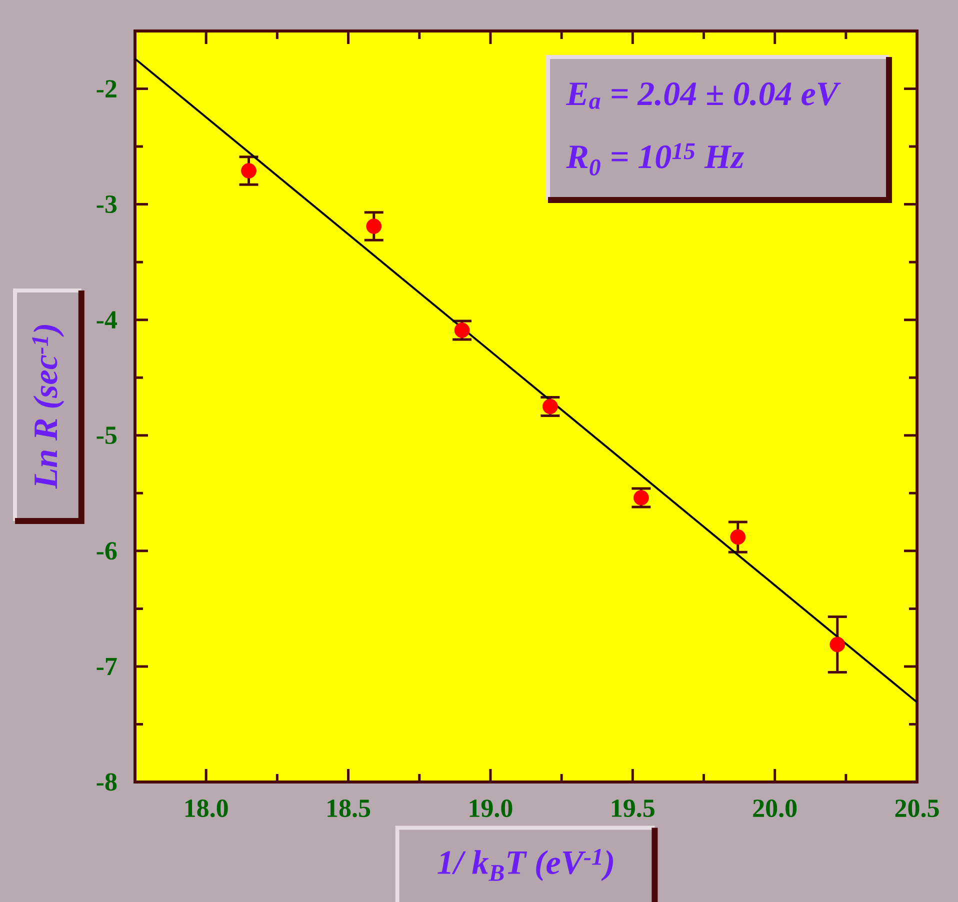  What do you see at coordinates (917, 809) in the screenshot?
I see `x-tick-label: 20.5` at bounding box center [917, 809].